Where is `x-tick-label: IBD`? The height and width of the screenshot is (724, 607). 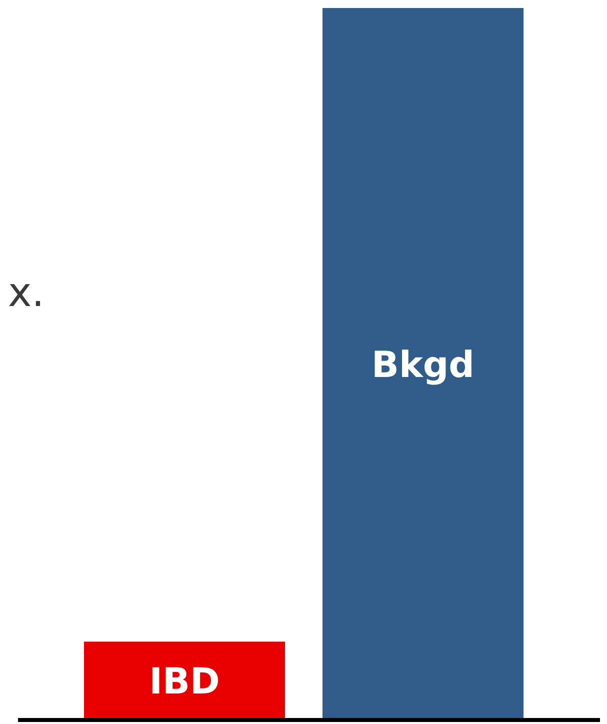
x-tick-label: IBD is located at coordinates (184, 682).